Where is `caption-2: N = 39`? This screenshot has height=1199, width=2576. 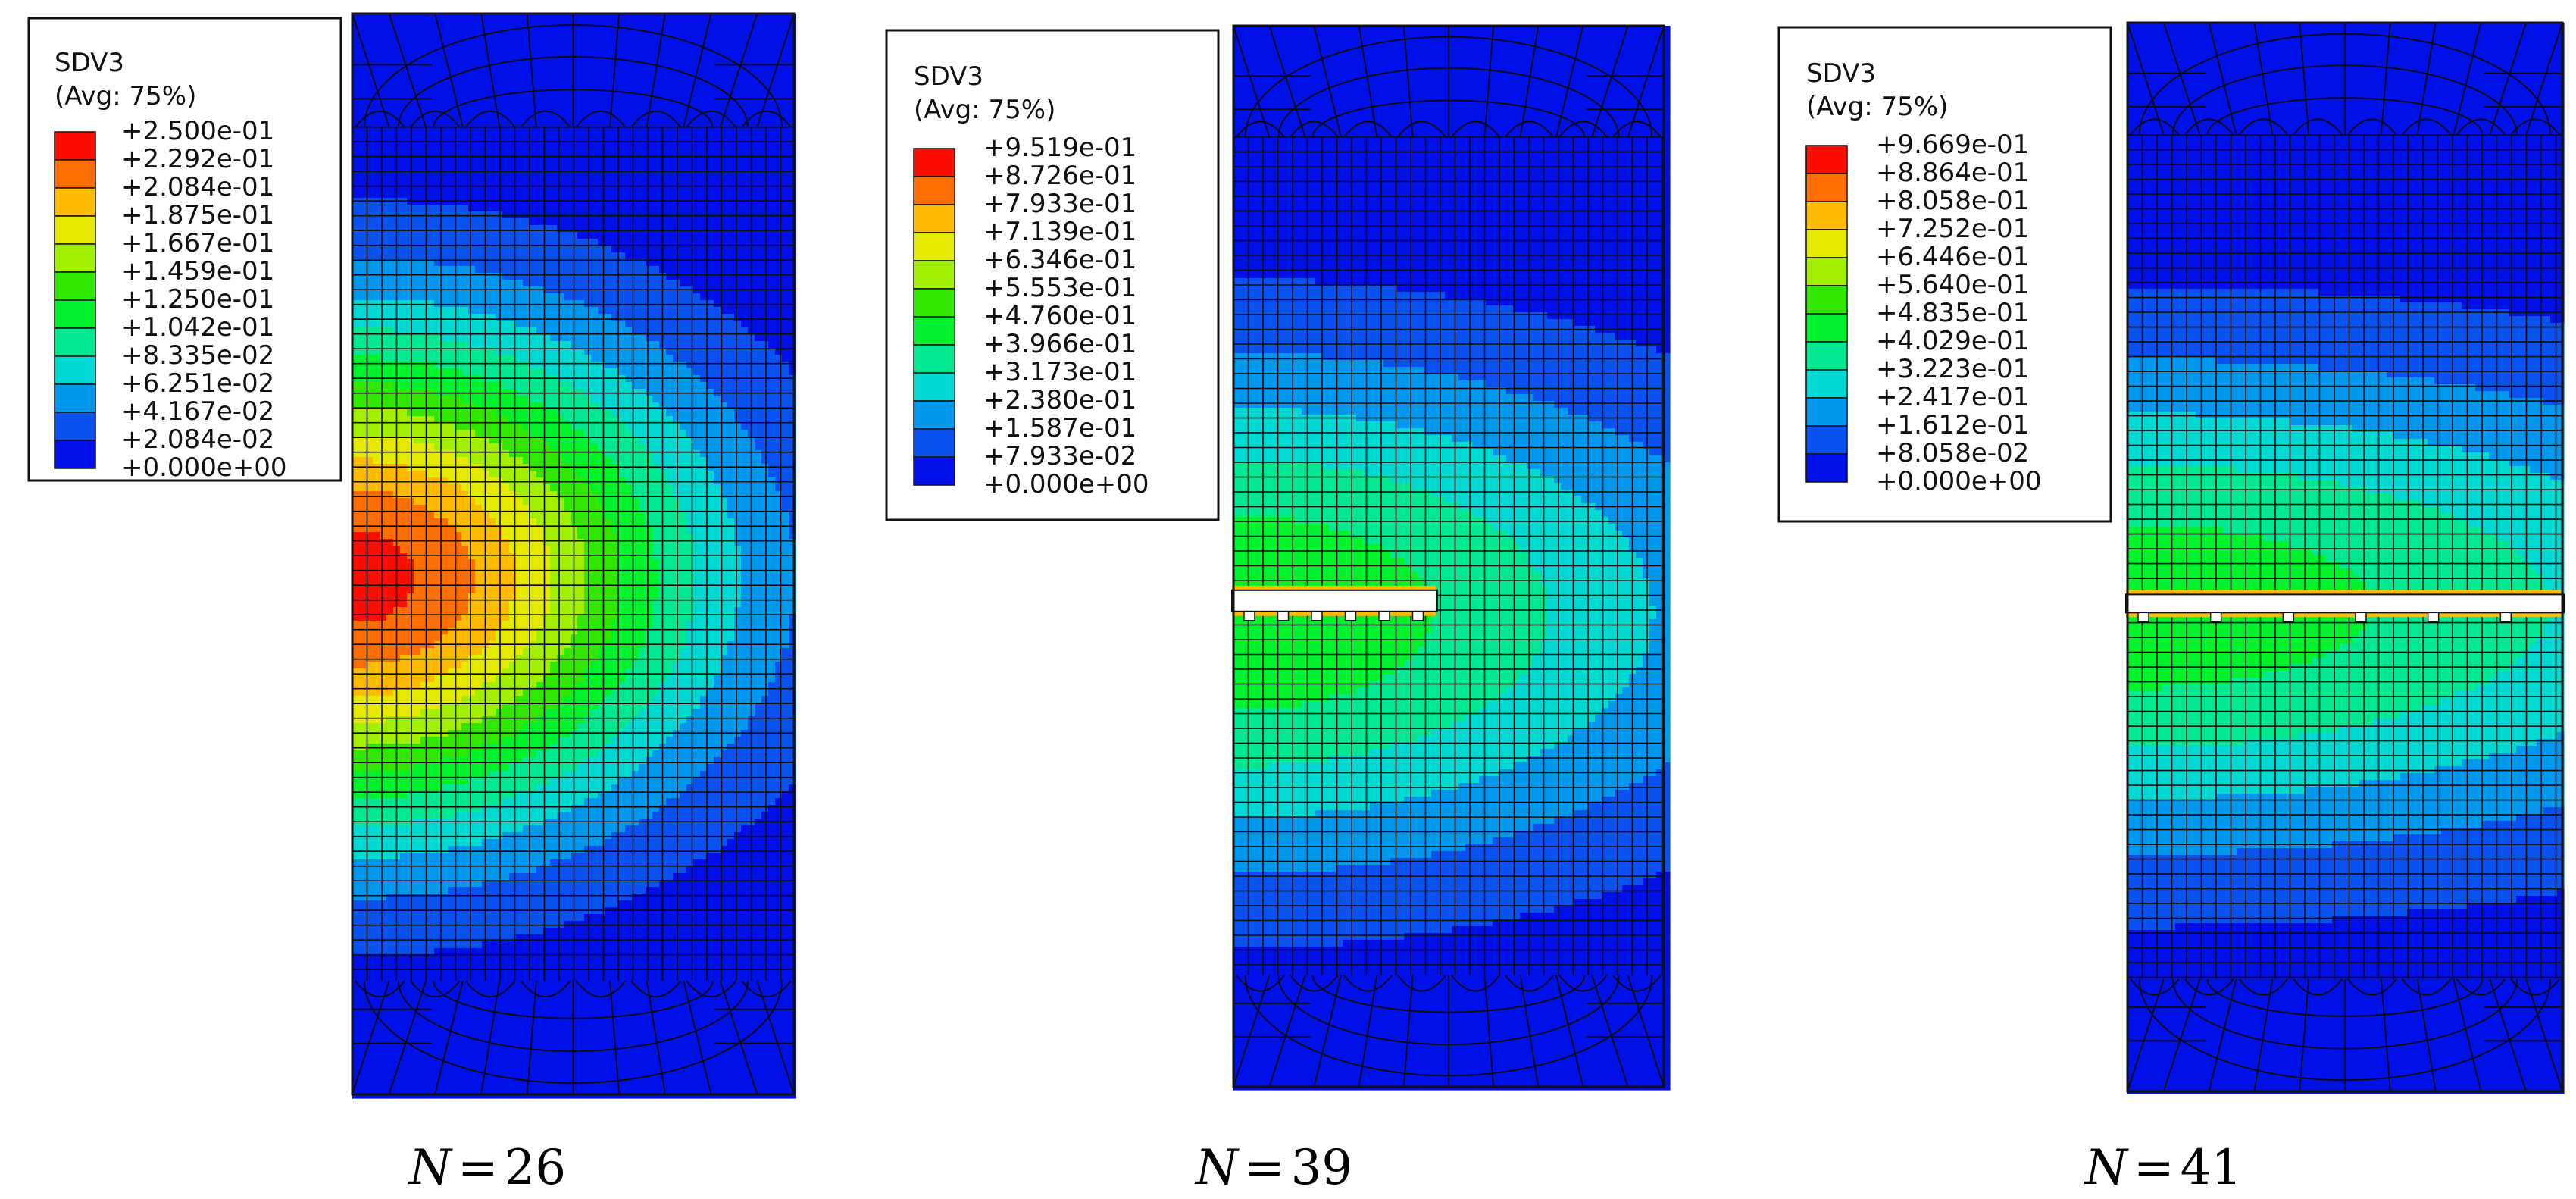 caption-2: N = 39 is located at coordinates (1273, 1168).